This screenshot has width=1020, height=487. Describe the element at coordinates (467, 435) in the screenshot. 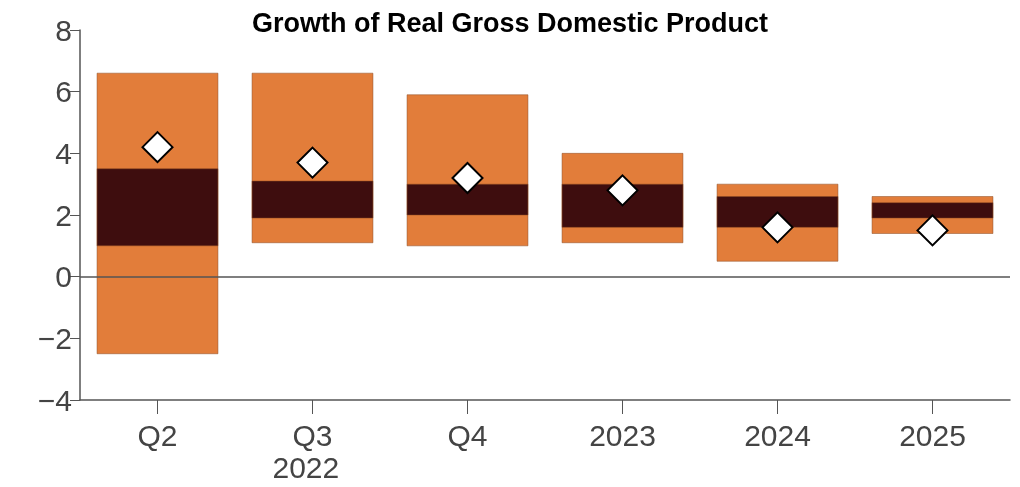

I see `x-tick-label: Q4` at that location.